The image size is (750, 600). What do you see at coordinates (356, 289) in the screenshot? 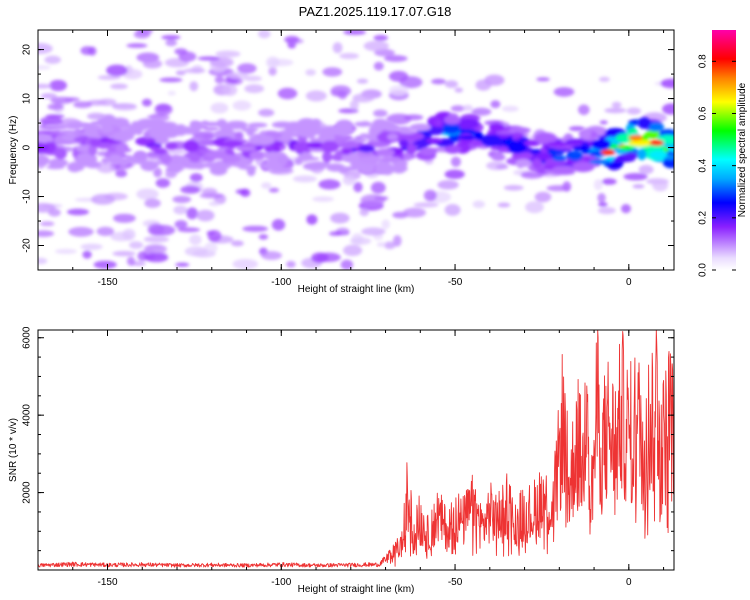
I see `spectrogram-x-label: Height of straight line (km)` at bounding box center [356, 289].